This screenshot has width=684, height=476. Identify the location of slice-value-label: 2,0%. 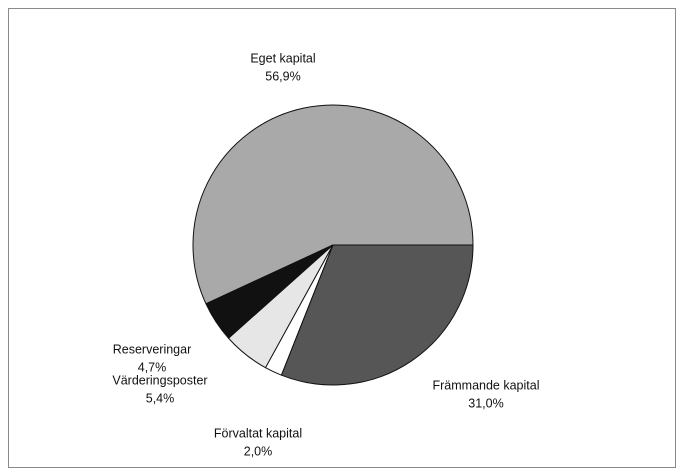
(258, 451).